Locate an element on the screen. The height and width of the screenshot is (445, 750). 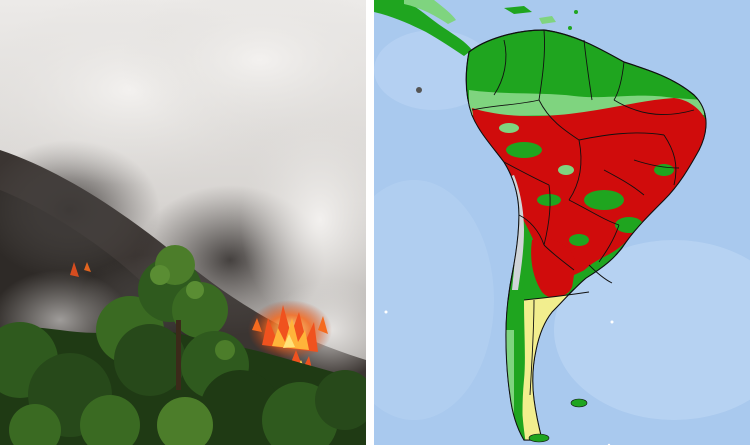
image-divider is located at coordinates (370, 222).